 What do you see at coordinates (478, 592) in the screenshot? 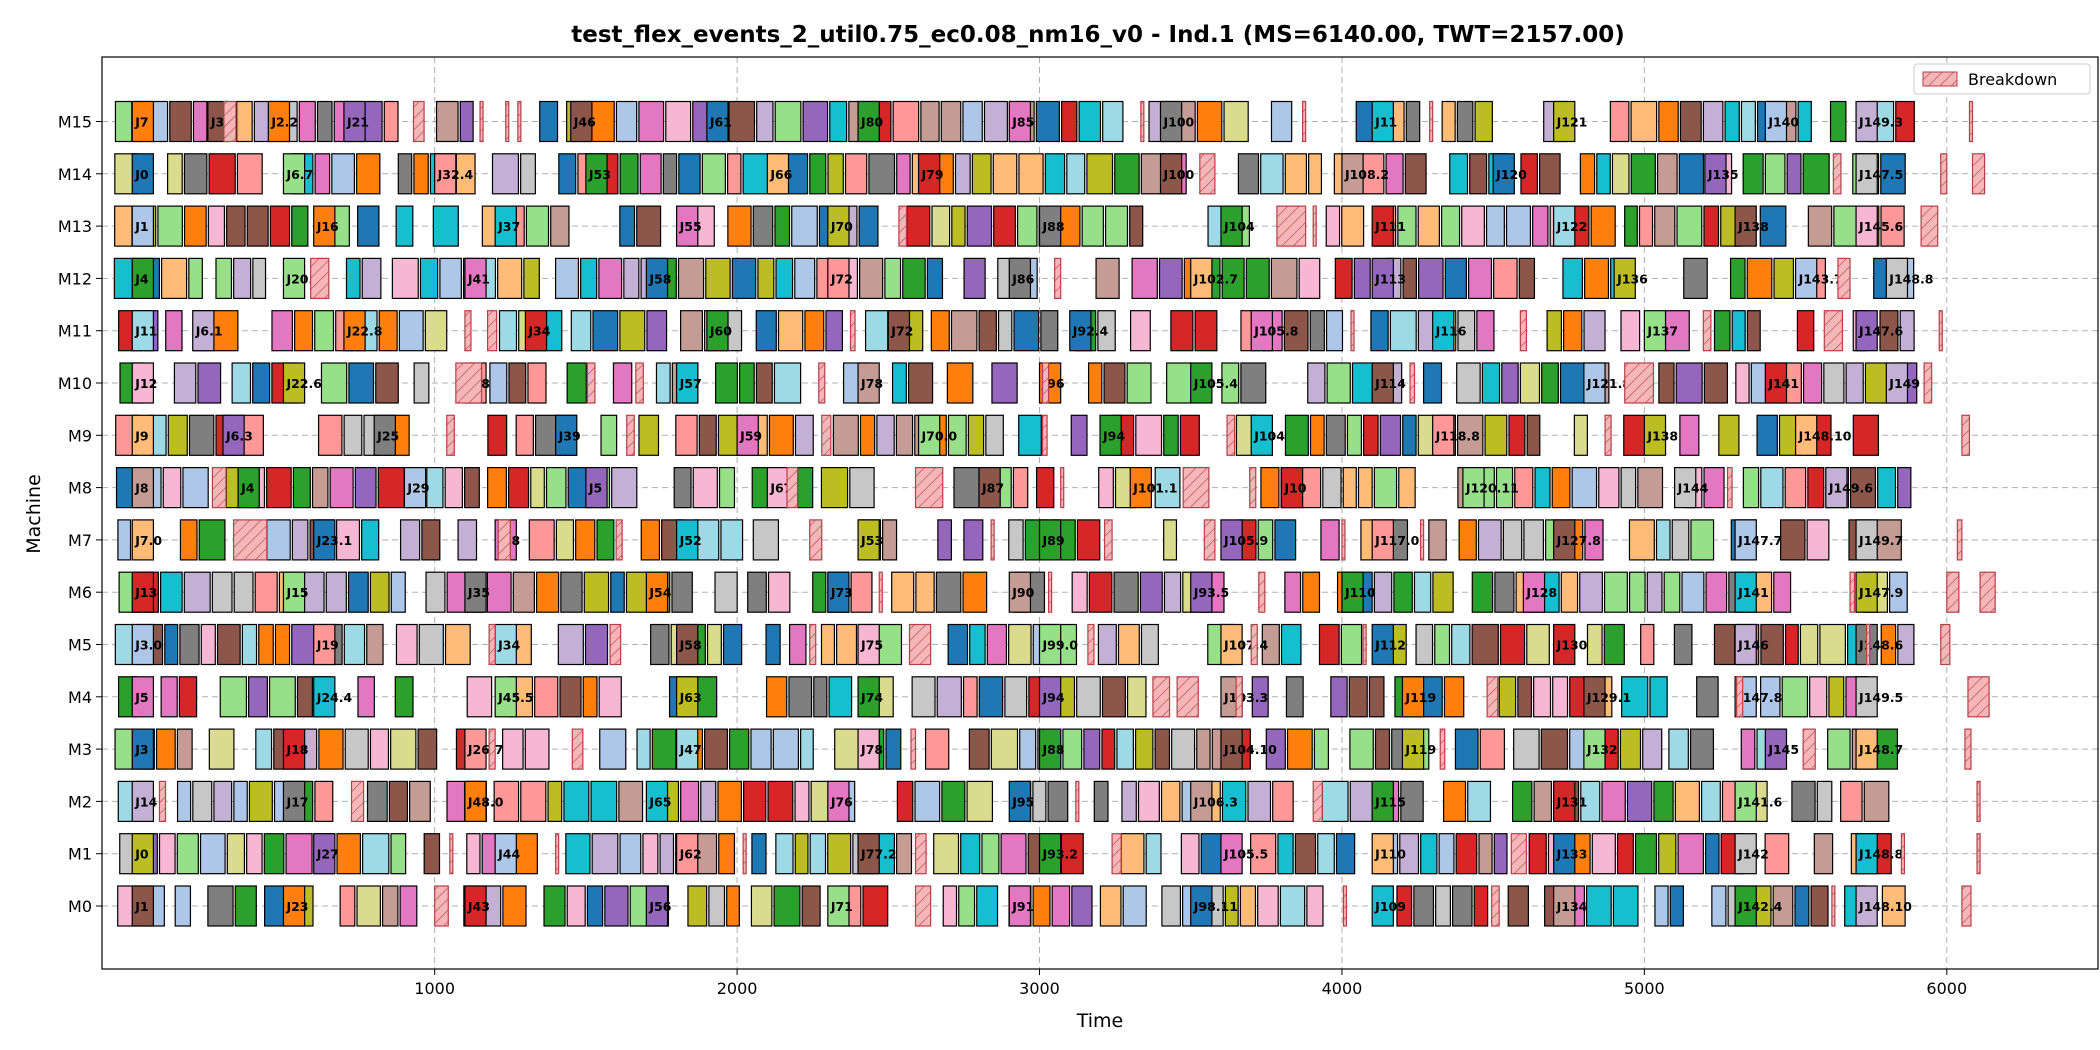
I see `operation-label: J35` at bounding box center [478, 592].